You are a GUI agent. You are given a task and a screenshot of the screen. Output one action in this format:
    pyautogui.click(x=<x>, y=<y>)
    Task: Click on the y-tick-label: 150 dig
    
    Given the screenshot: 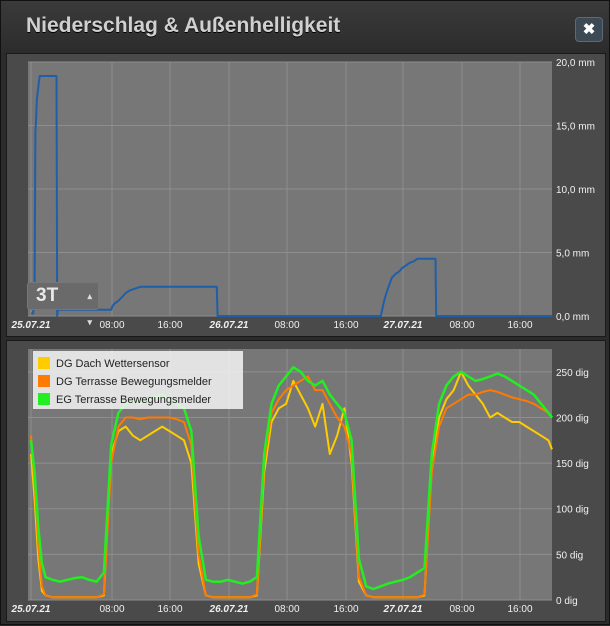 What is the action you would take?
    pyautogui.click(x=572, y=464)
    